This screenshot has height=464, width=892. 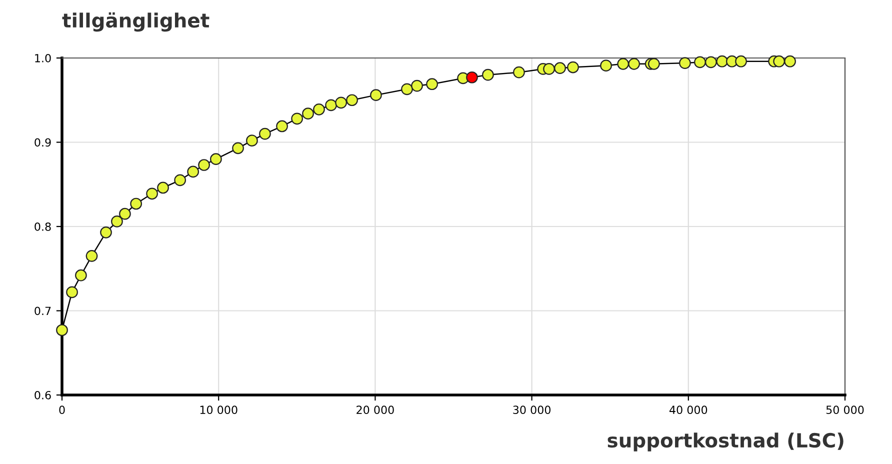 I want to click on chart-title: tillgänglighet, so click(x=136, y=22).